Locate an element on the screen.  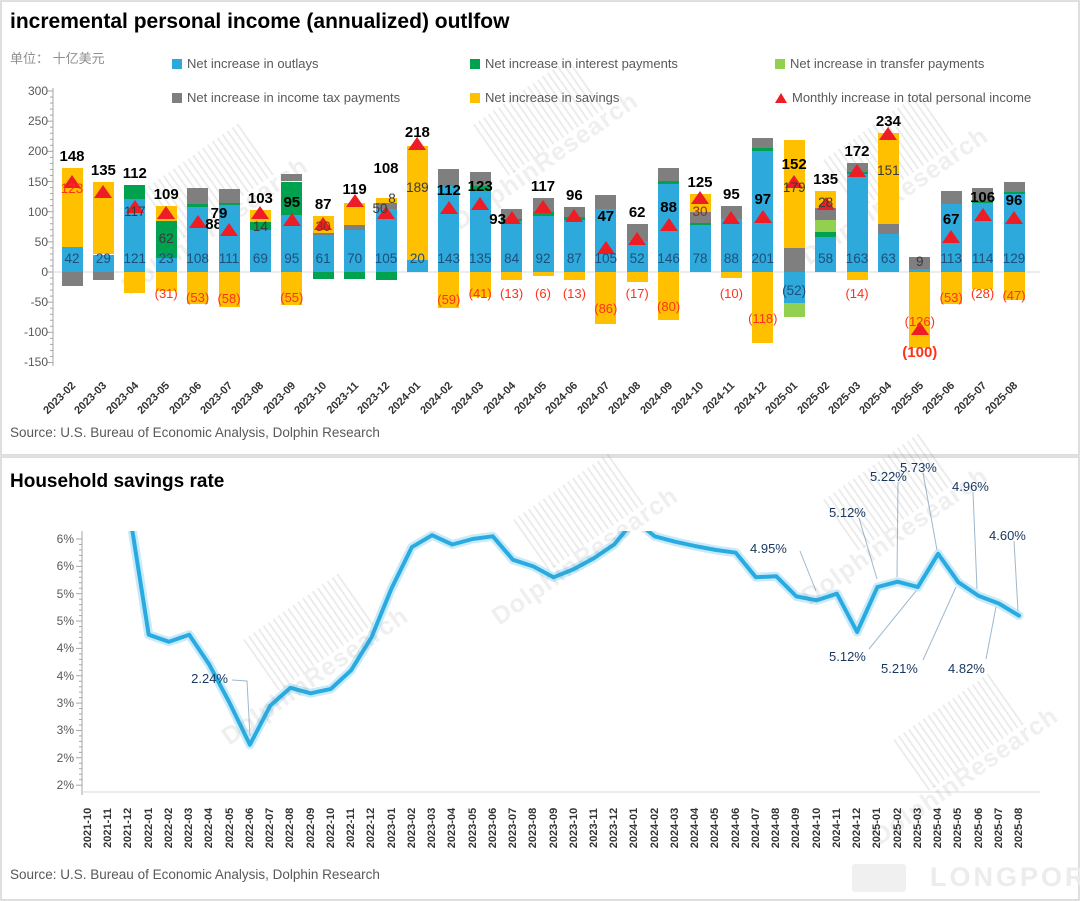
line-y-axis-label: 3% is located at coordinates (65, 703).